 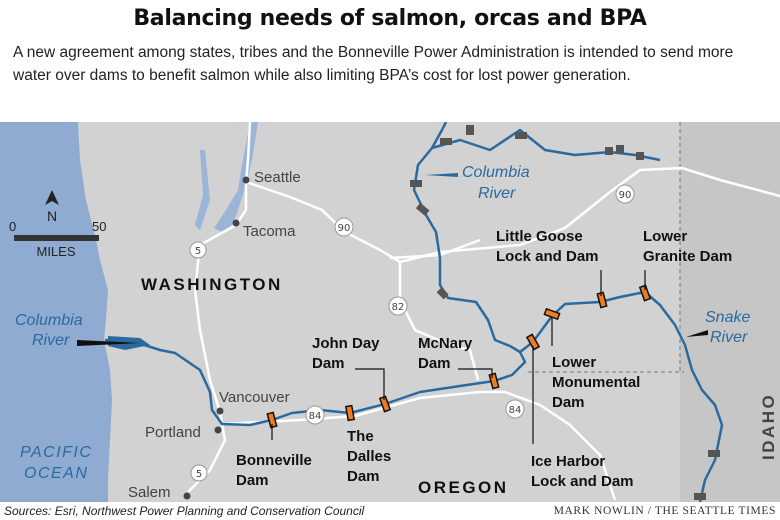 I want to click on dam-bonneville-marker, so click(x=272, y=420).